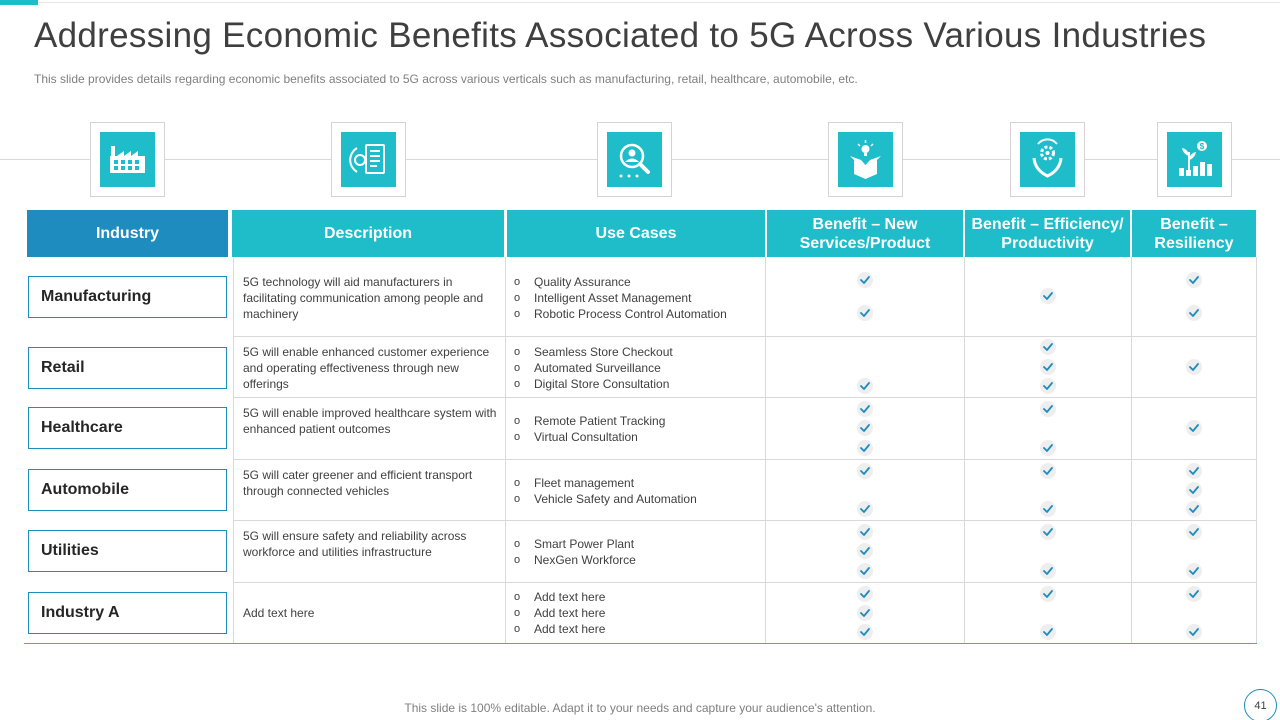 This screenshot has width=1280, height=720. What do you see at coordinates (659, 2) in the screenshot?
I see `top-rule` at bounding box center [659, 2].